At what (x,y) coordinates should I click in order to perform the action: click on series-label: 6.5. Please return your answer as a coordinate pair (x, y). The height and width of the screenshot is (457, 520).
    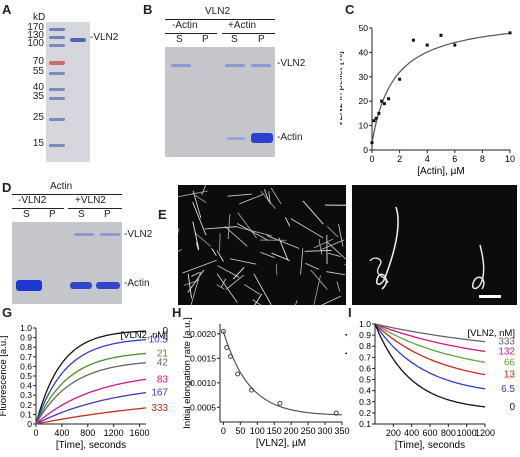
    Looking at the image, I should click on (508, 389).